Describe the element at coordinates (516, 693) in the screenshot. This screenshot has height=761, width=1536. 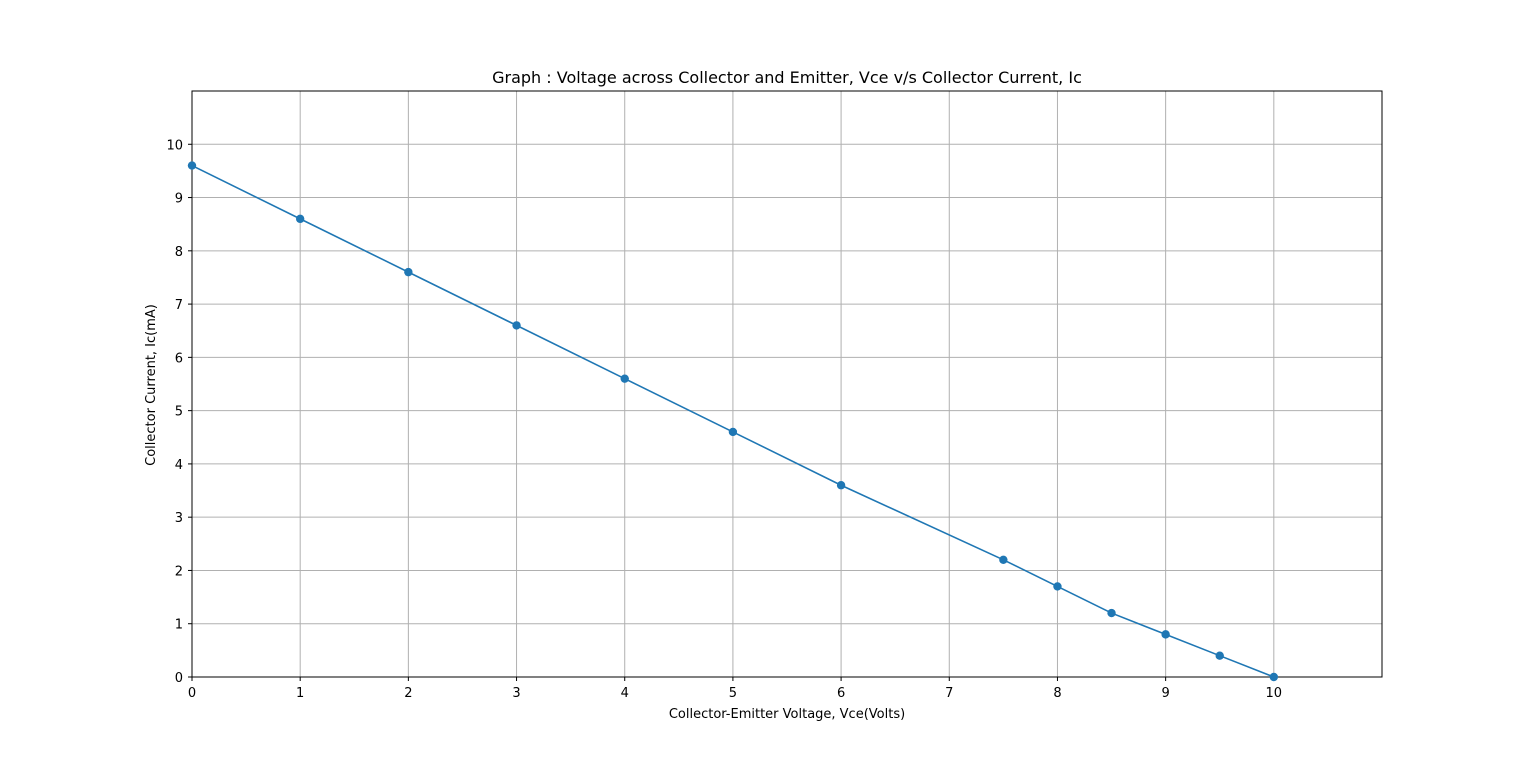
I see `x-tick-label: 3` at that location.